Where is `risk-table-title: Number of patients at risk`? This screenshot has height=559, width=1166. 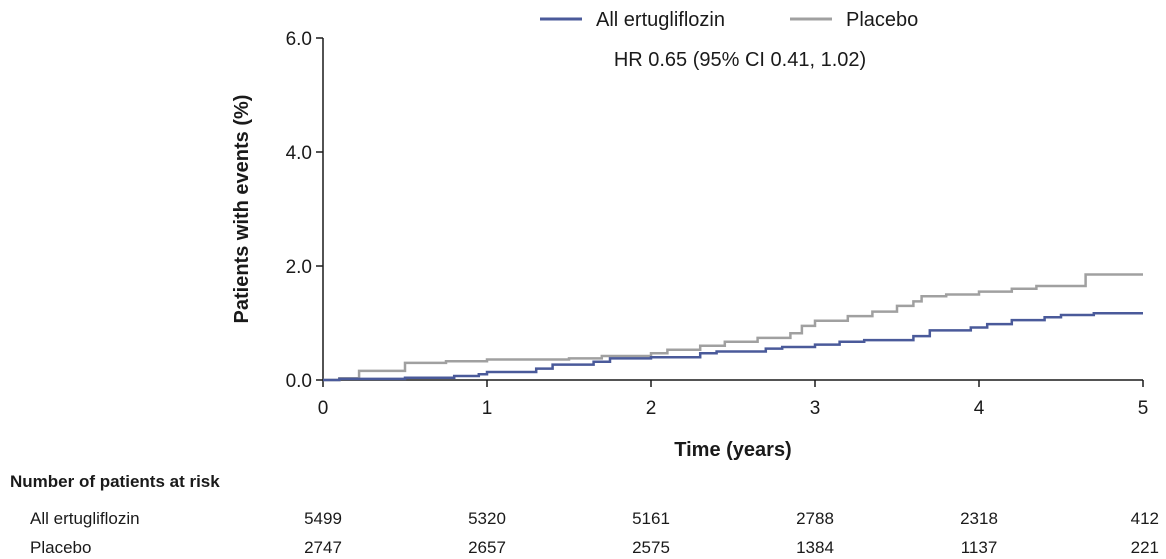 risk-table-title: Number of patients at risk is located at coordinates (115, 481).